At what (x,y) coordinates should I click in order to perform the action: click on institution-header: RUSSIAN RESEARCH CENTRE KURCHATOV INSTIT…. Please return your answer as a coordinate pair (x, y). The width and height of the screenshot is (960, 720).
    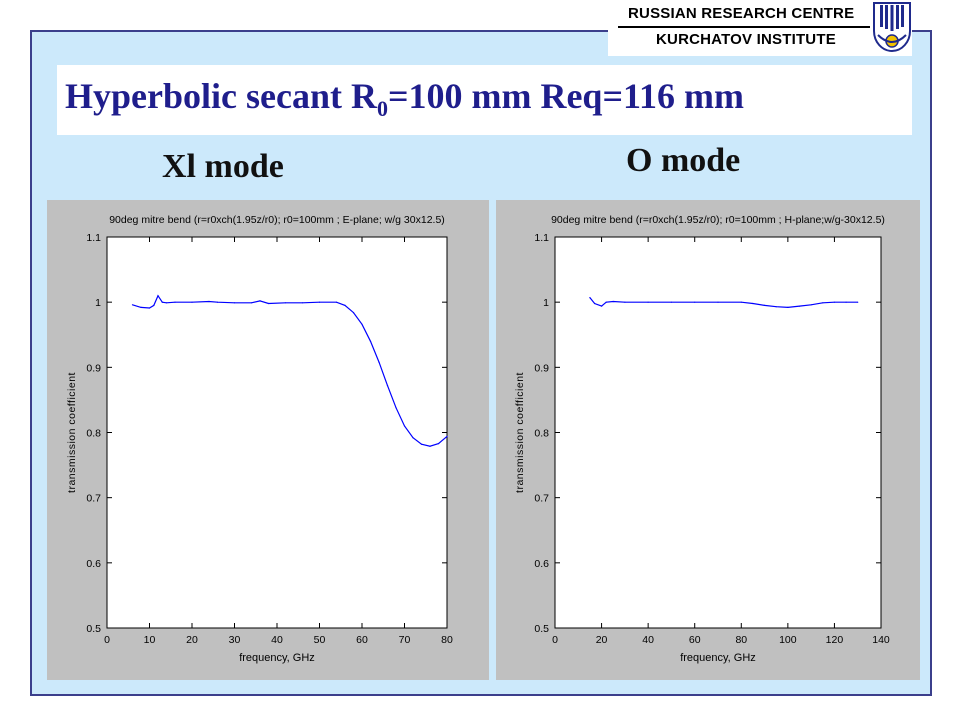
    Looking at the image, I should click on (760, 28).